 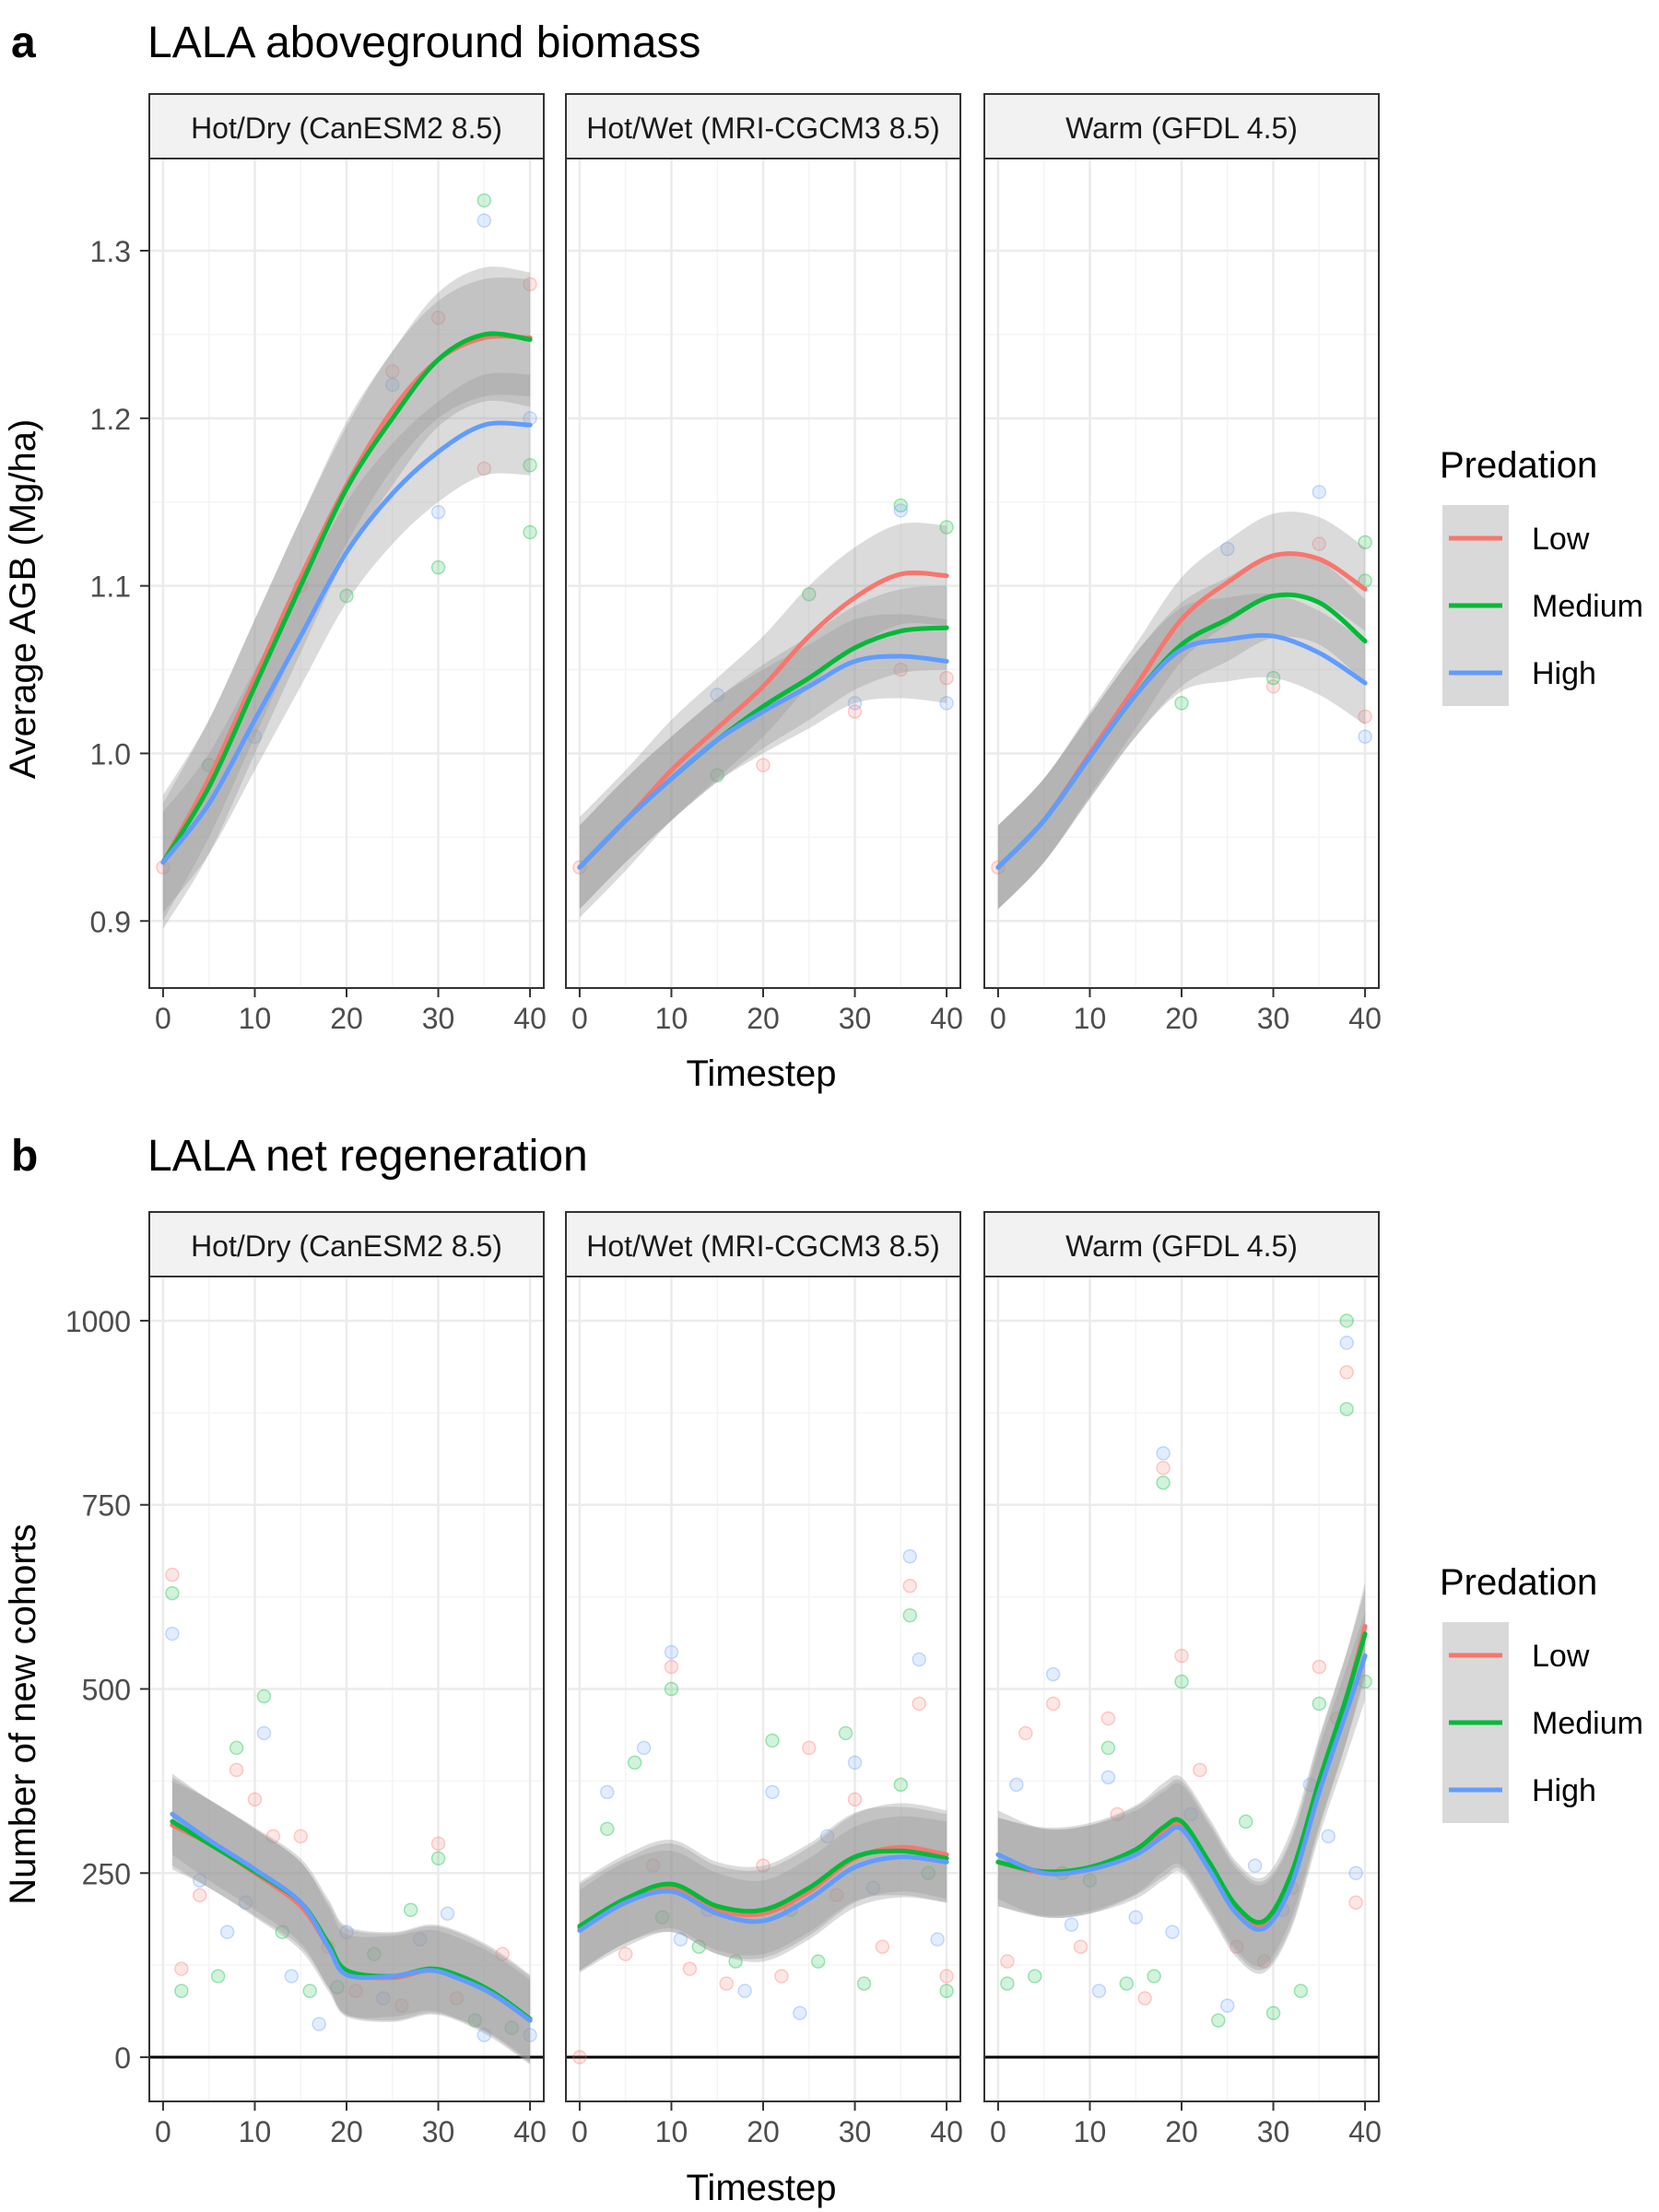 What do you see at coordinates (347, 564) in the screenshot?
I see `facet-a-1: Hot/Dry (CanESM2 8.5) 0 10 20 30 40` at bounding box center [347, 564].